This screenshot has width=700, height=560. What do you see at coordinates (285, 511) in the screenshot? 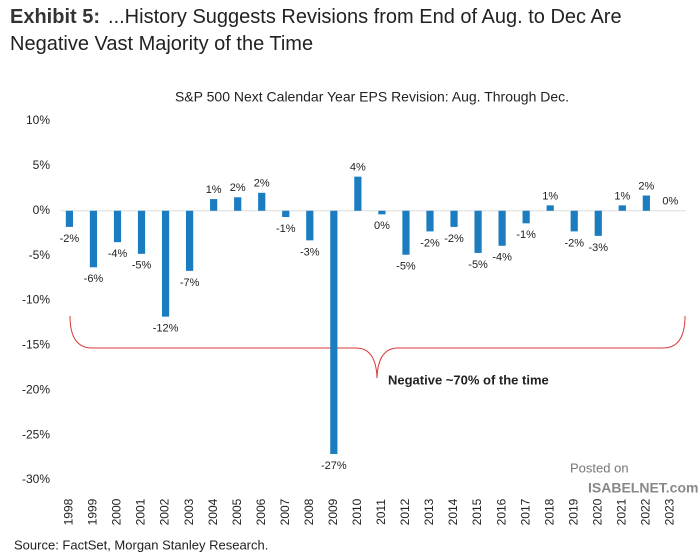
I see `x-tick-label: 2007` at bounding box center [285, 511].